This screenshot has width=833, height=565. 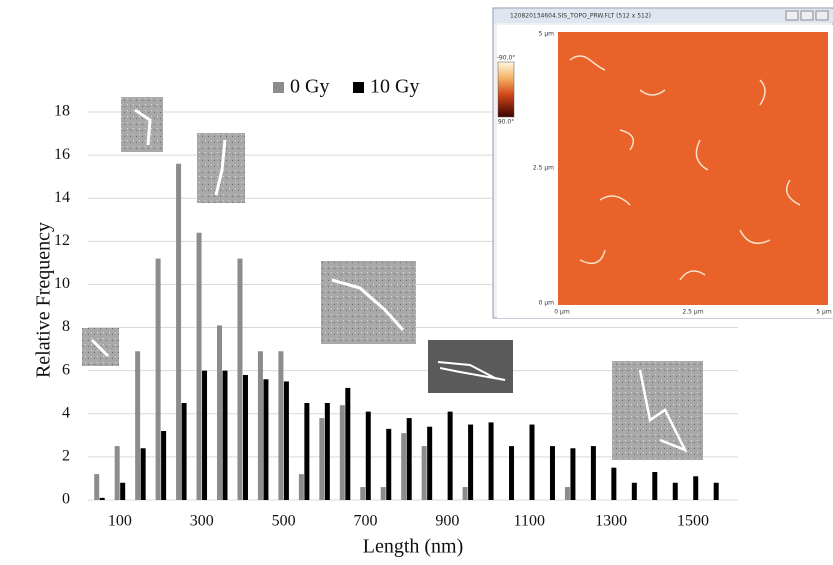 What do you see at coordinates (44, 300) in the screenshot?
I see `y-axis-label: Relative Frequency` at bounding box center [44, 300].